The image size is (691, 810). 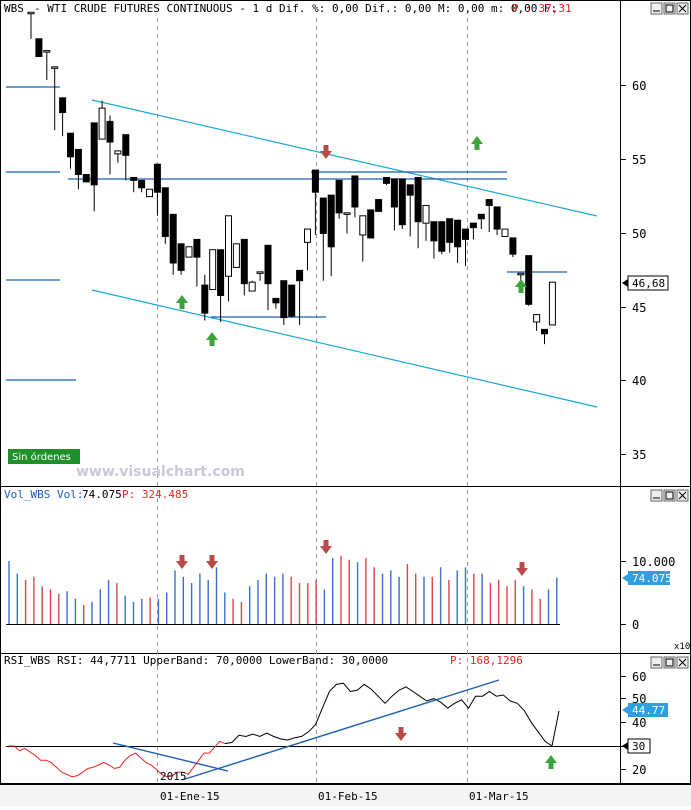 I want to click on rsi-trendlines, so click(x=306, y=730).